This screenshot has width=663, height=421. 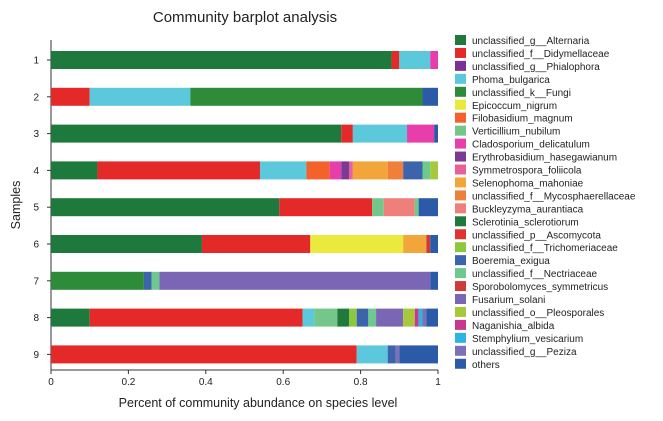 I want to click on legend-label: unclassified_g__Alternaria, so click(x=531, y=41).